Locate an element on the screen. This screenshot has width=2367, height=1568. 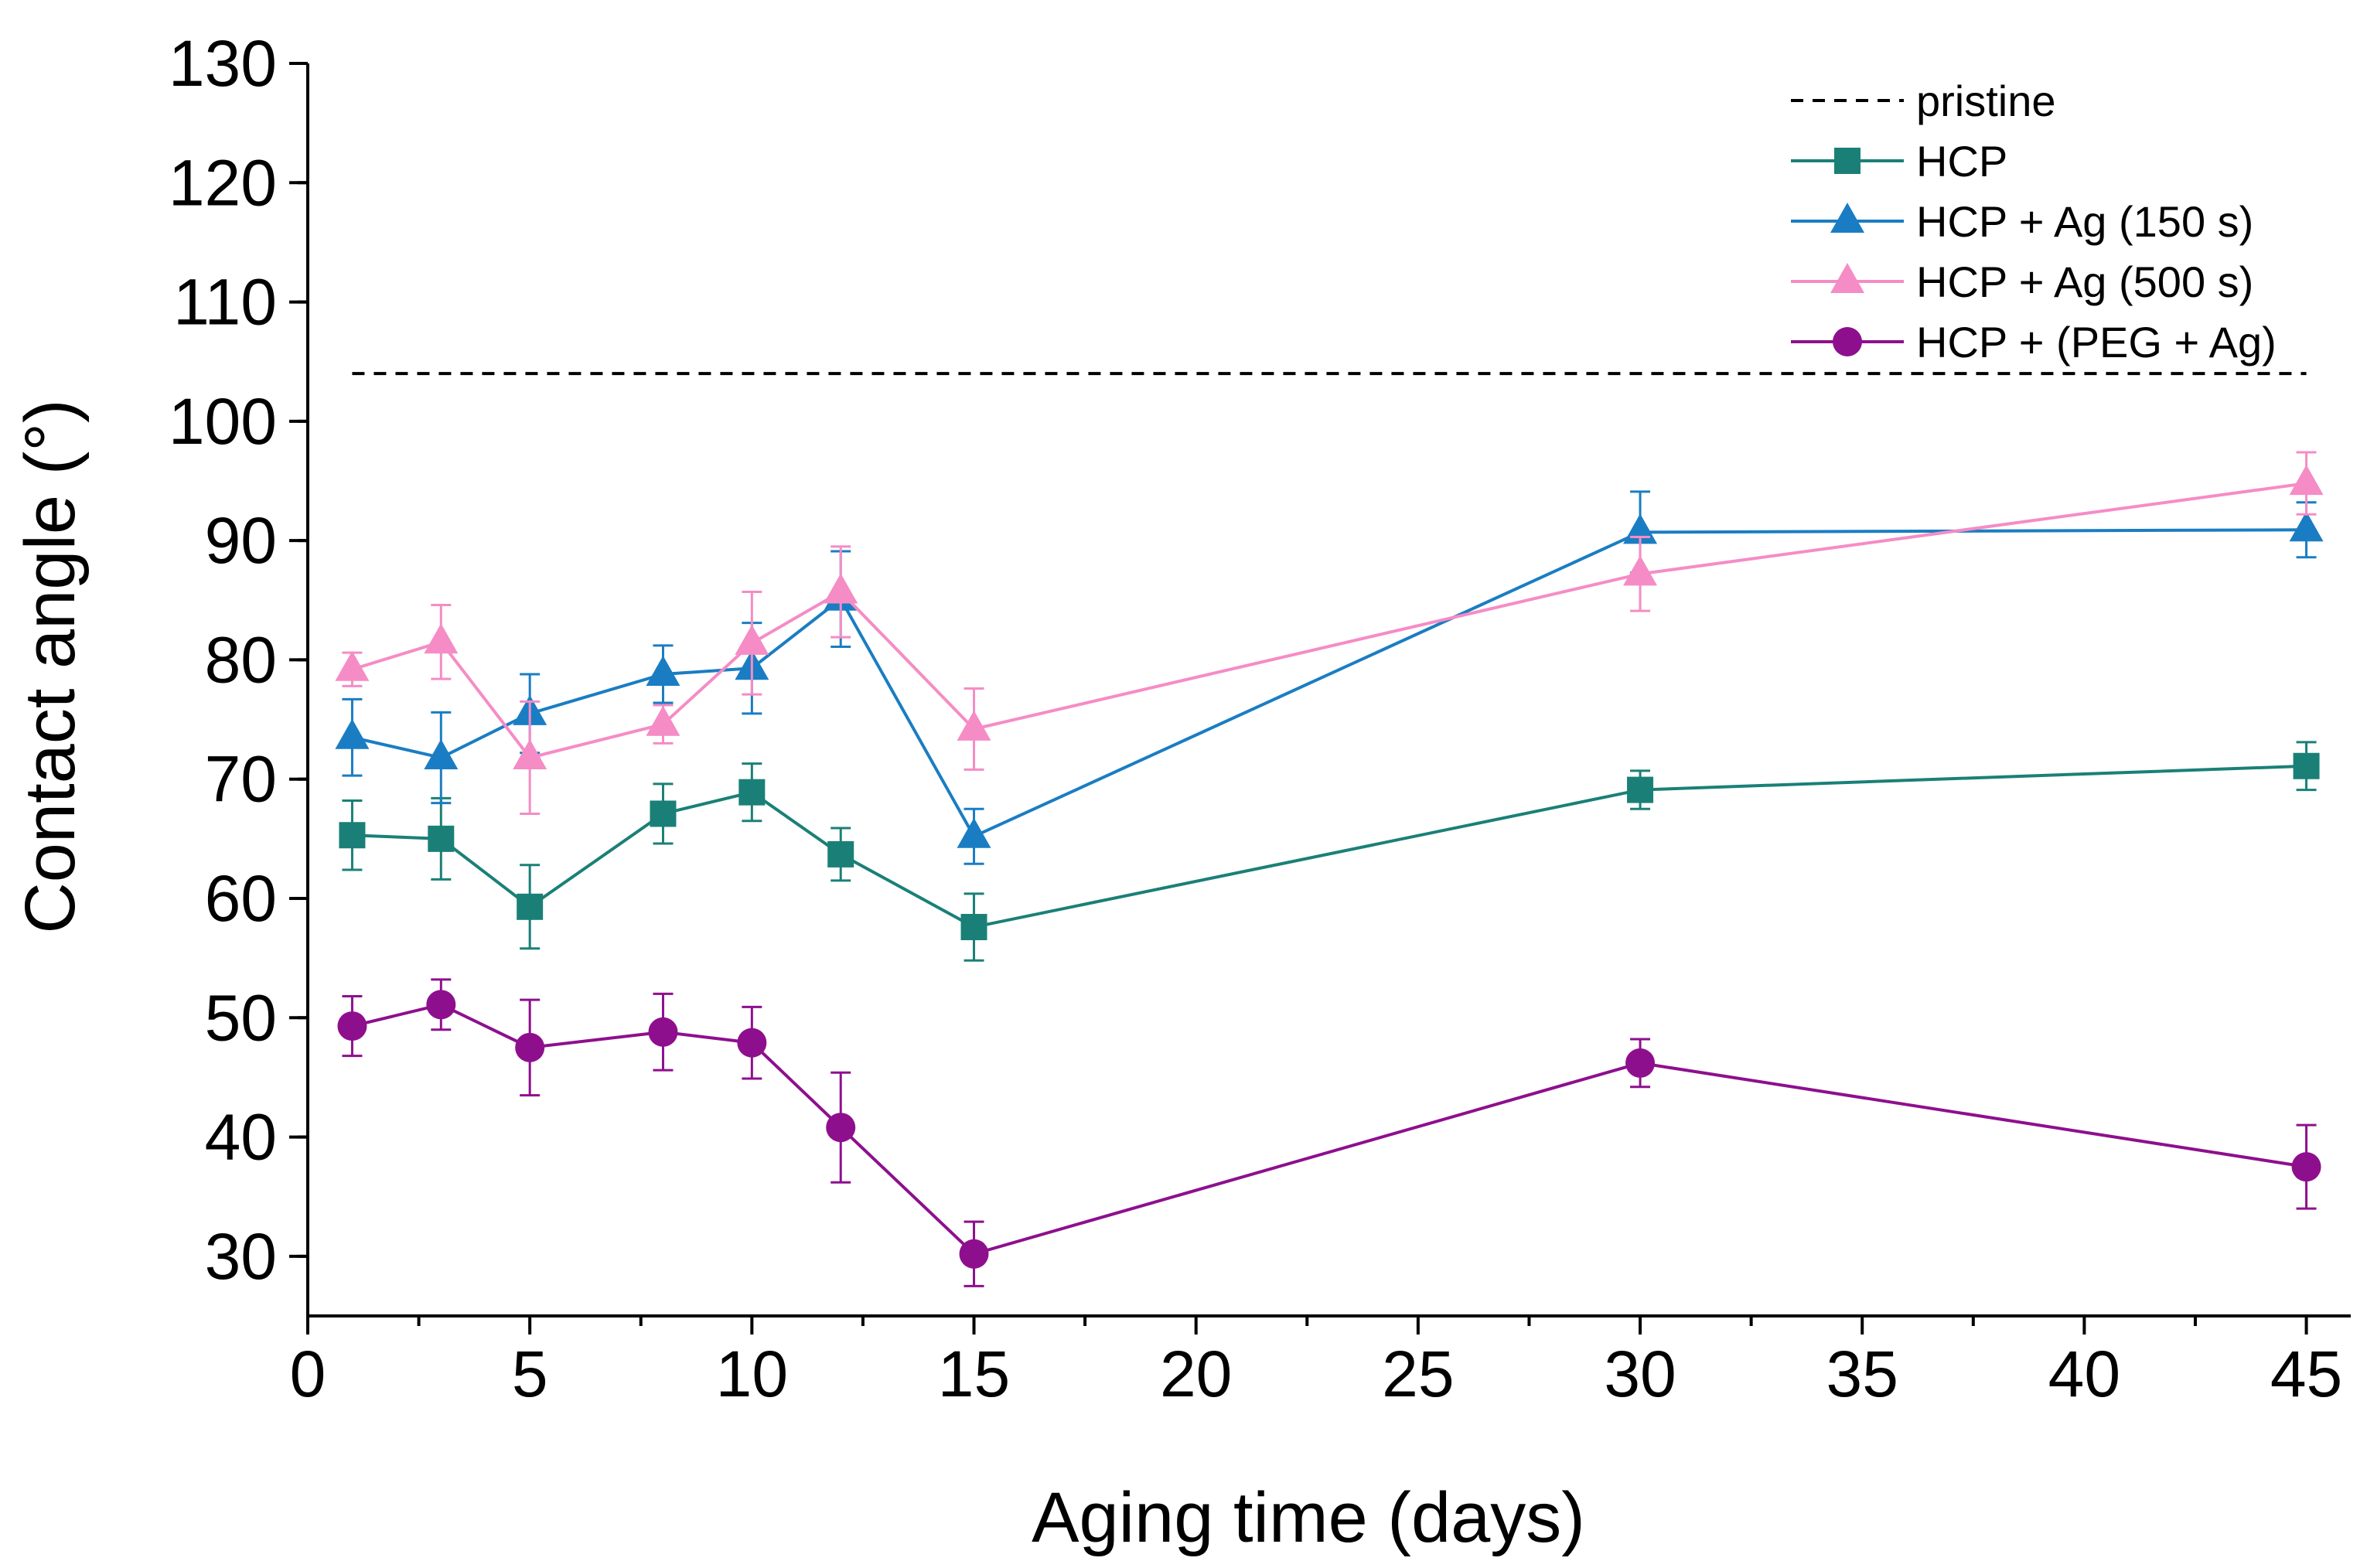
x-tick-label: 20 is located at coordinates (1196, 1374).